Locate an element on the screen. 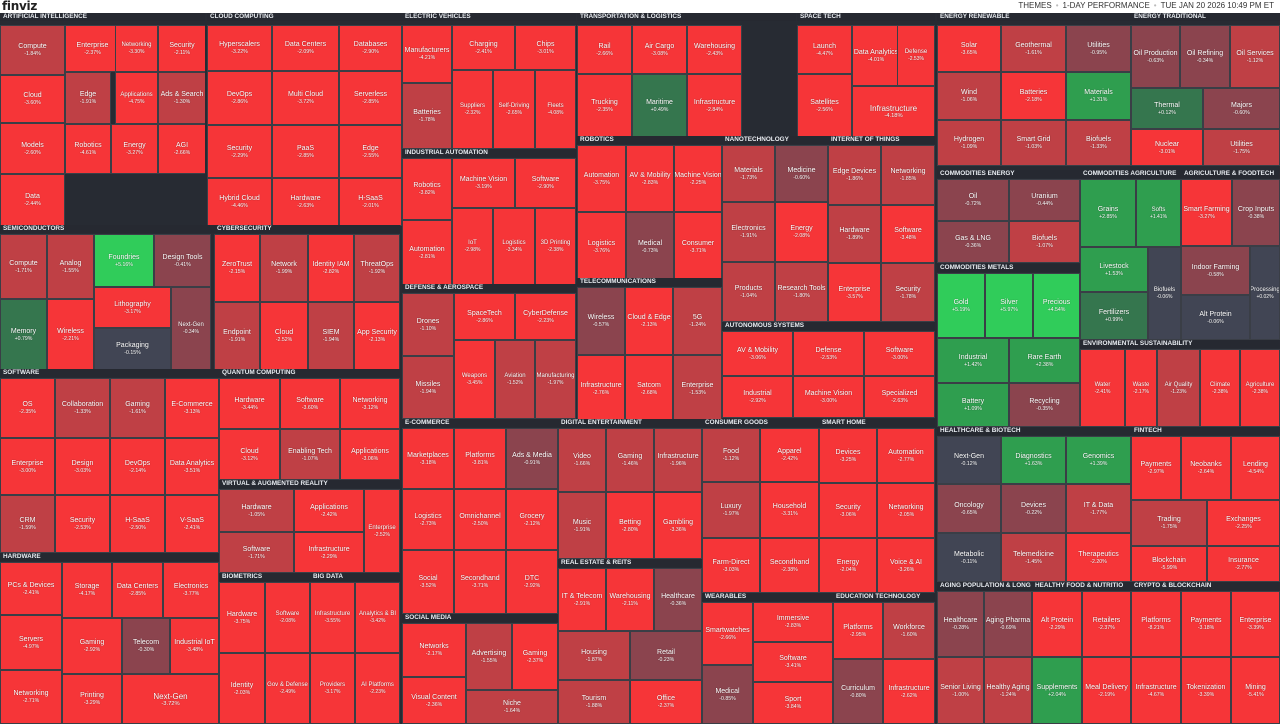 Image resolution: width=1280 pixels, height=724 pixels. tile-collaboration: Collaboration -1.33% is located at coordinates (82, 408).